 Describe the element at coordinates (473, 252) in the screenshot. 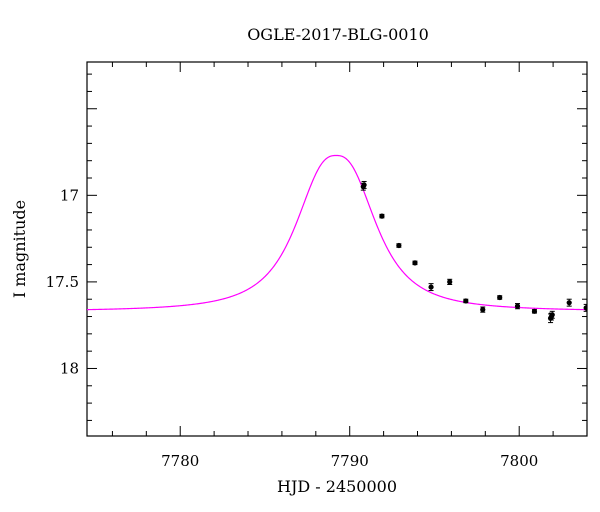

I see `data-points` at that location.